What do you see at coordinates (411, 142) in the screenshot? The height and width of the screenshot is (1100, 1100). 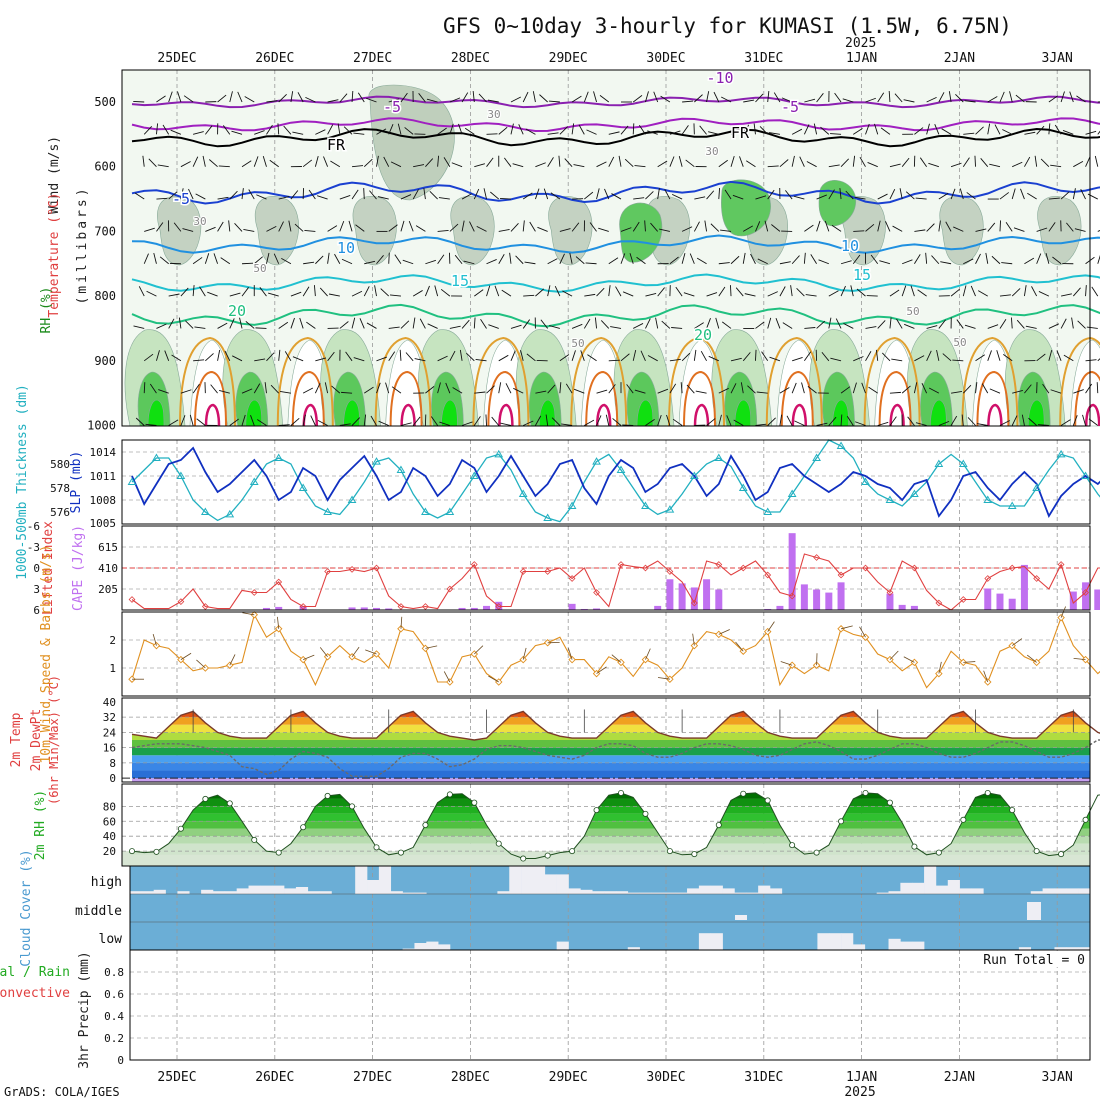 I see `rh-shade-upper` at bounding box center [411, 142].